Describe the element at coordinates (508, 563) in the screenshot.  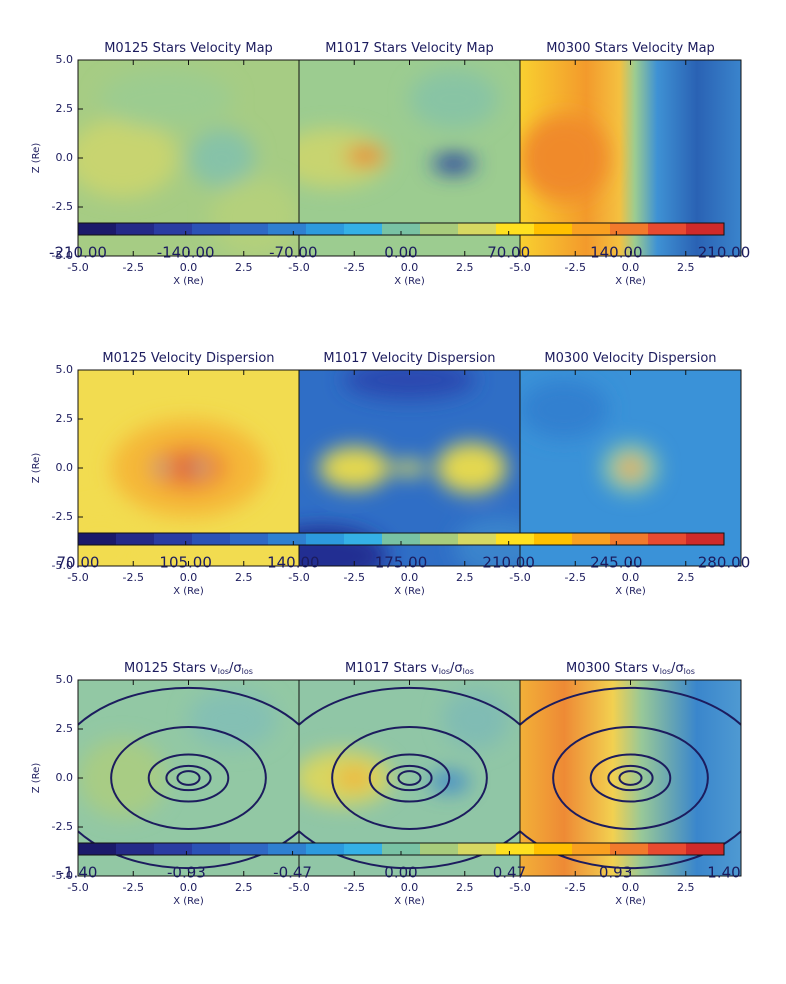
I see `colorbar-tick-label: 210.00` at that location.